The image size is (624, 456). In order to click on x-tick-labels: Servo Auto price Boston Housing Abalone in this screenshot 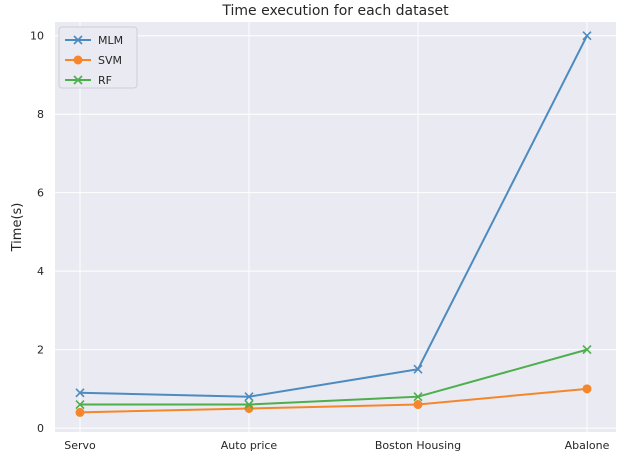, I will do `click(336, 445)`.